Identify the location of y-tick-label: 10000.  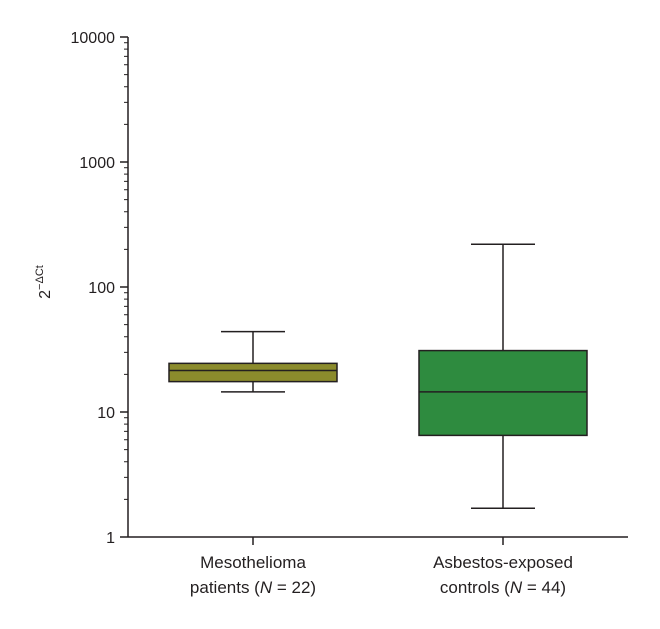
(93, 38).